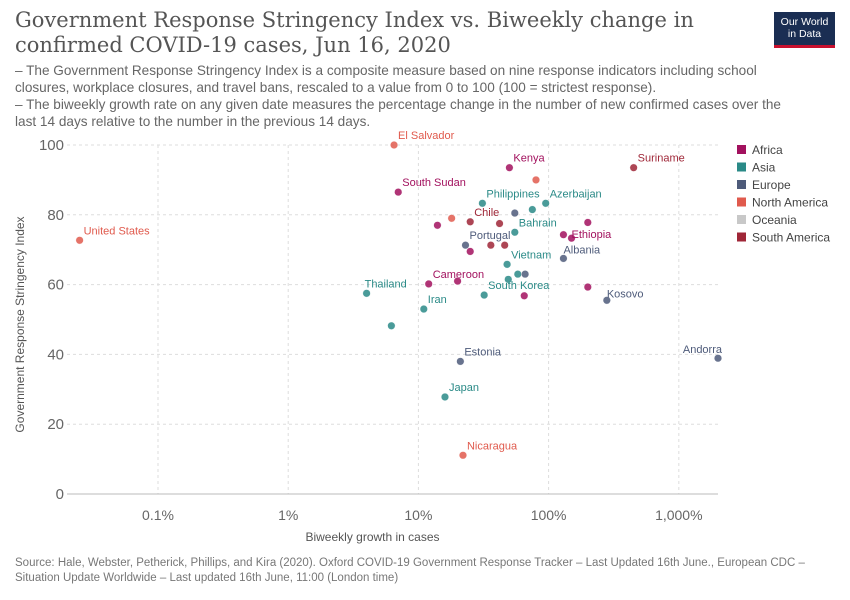 Image resolution: width=850 pixels, height=600 pixels. What do you see at coordinates (51, 145) in the screenshot?
I see `y-tick-label: 100` at bounding box center [51, 145].